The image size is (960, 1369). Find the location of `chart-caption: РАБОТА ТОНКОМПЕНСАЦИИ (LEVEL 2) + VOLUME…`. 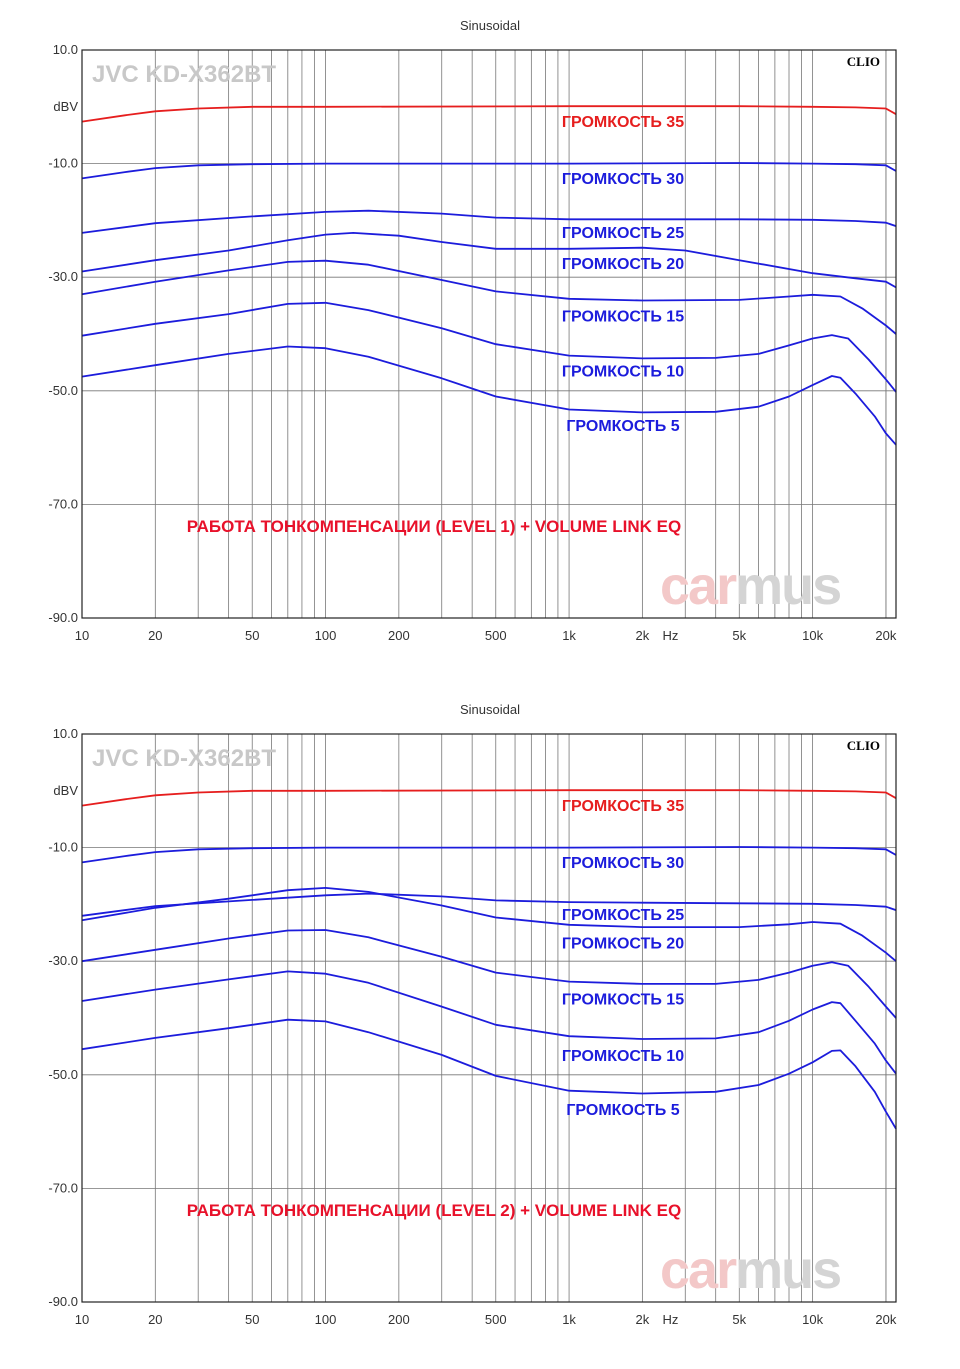

chart-caption: РАБОТА ТОНКОМПЕНСАЦИИ (LEVEL 2) + VOLUME… is located at coordinates (434, 1210).